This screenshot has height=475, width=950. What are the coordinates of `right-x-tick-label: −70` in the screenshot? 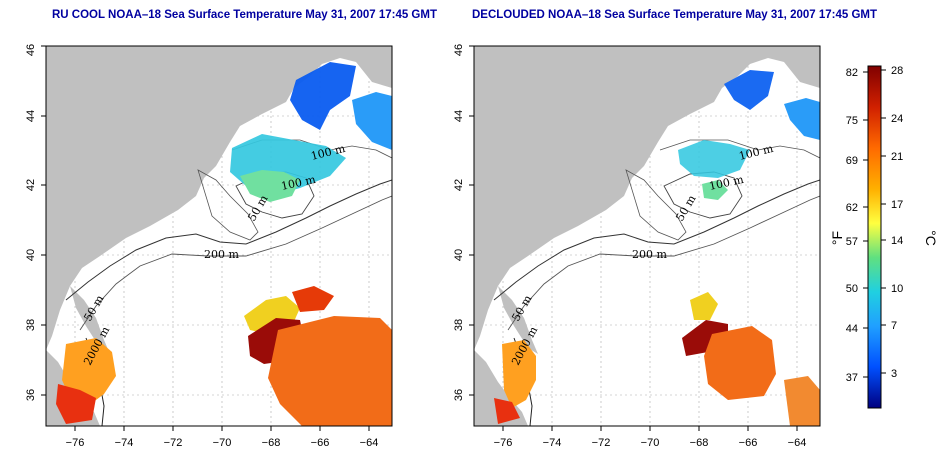 It's located at (650, 443).